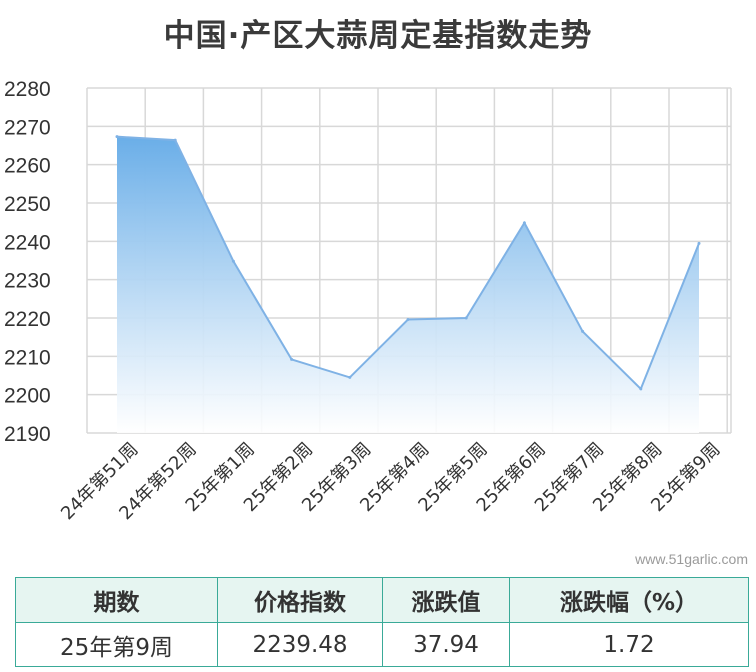  I want to click on watermark-text: www.51garlic.com, so click(691, 559).